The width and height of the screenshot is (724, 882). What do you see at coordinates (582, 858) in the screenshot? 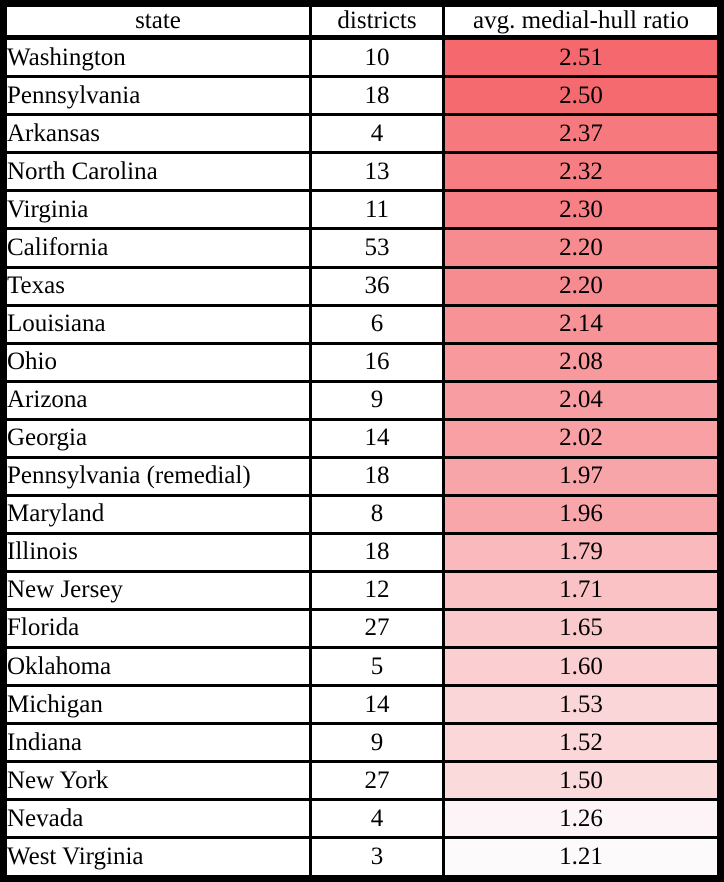
I see `ratio-heatmap-cell: 1.21` at bounding box center [582, 858].